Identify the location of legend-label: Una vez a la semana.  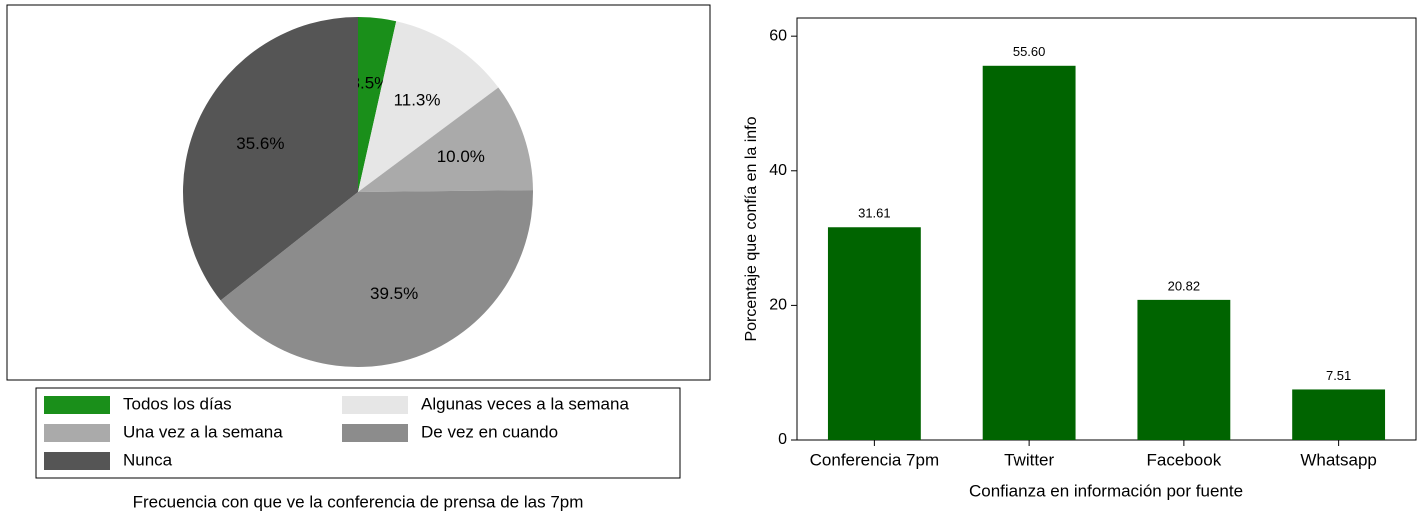
(203, 431).